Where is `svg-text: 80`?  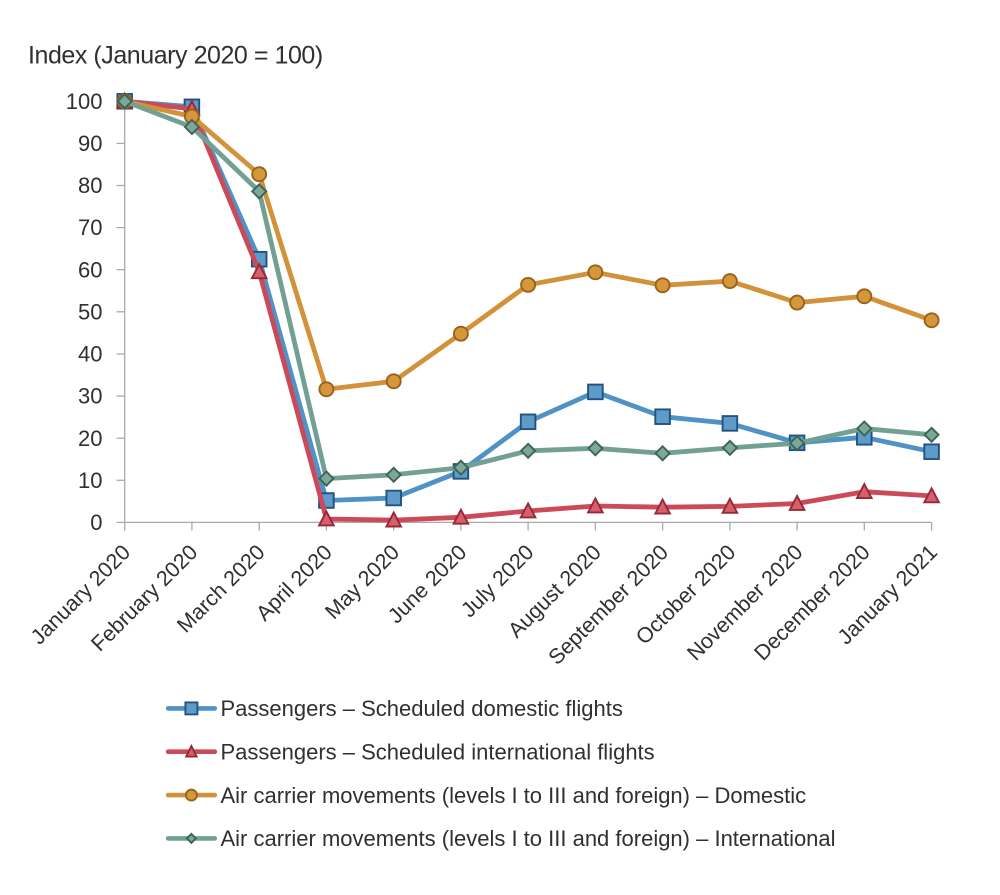
svg-text: 80 is located at coordinates (90, 185).